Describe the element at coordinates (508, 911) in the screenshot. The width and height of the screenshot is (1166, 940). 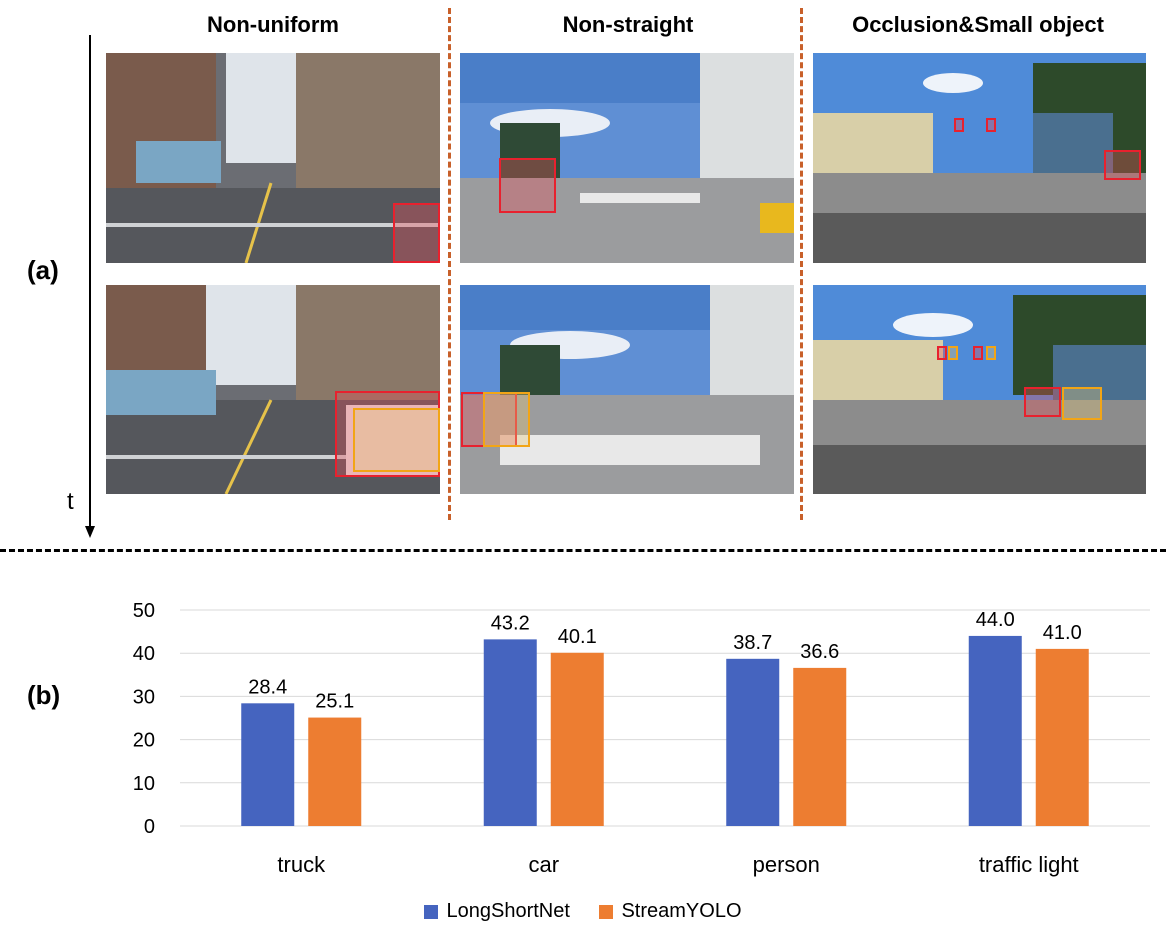
I see `legend-label-longshortnet: LongShortNet` at that location.